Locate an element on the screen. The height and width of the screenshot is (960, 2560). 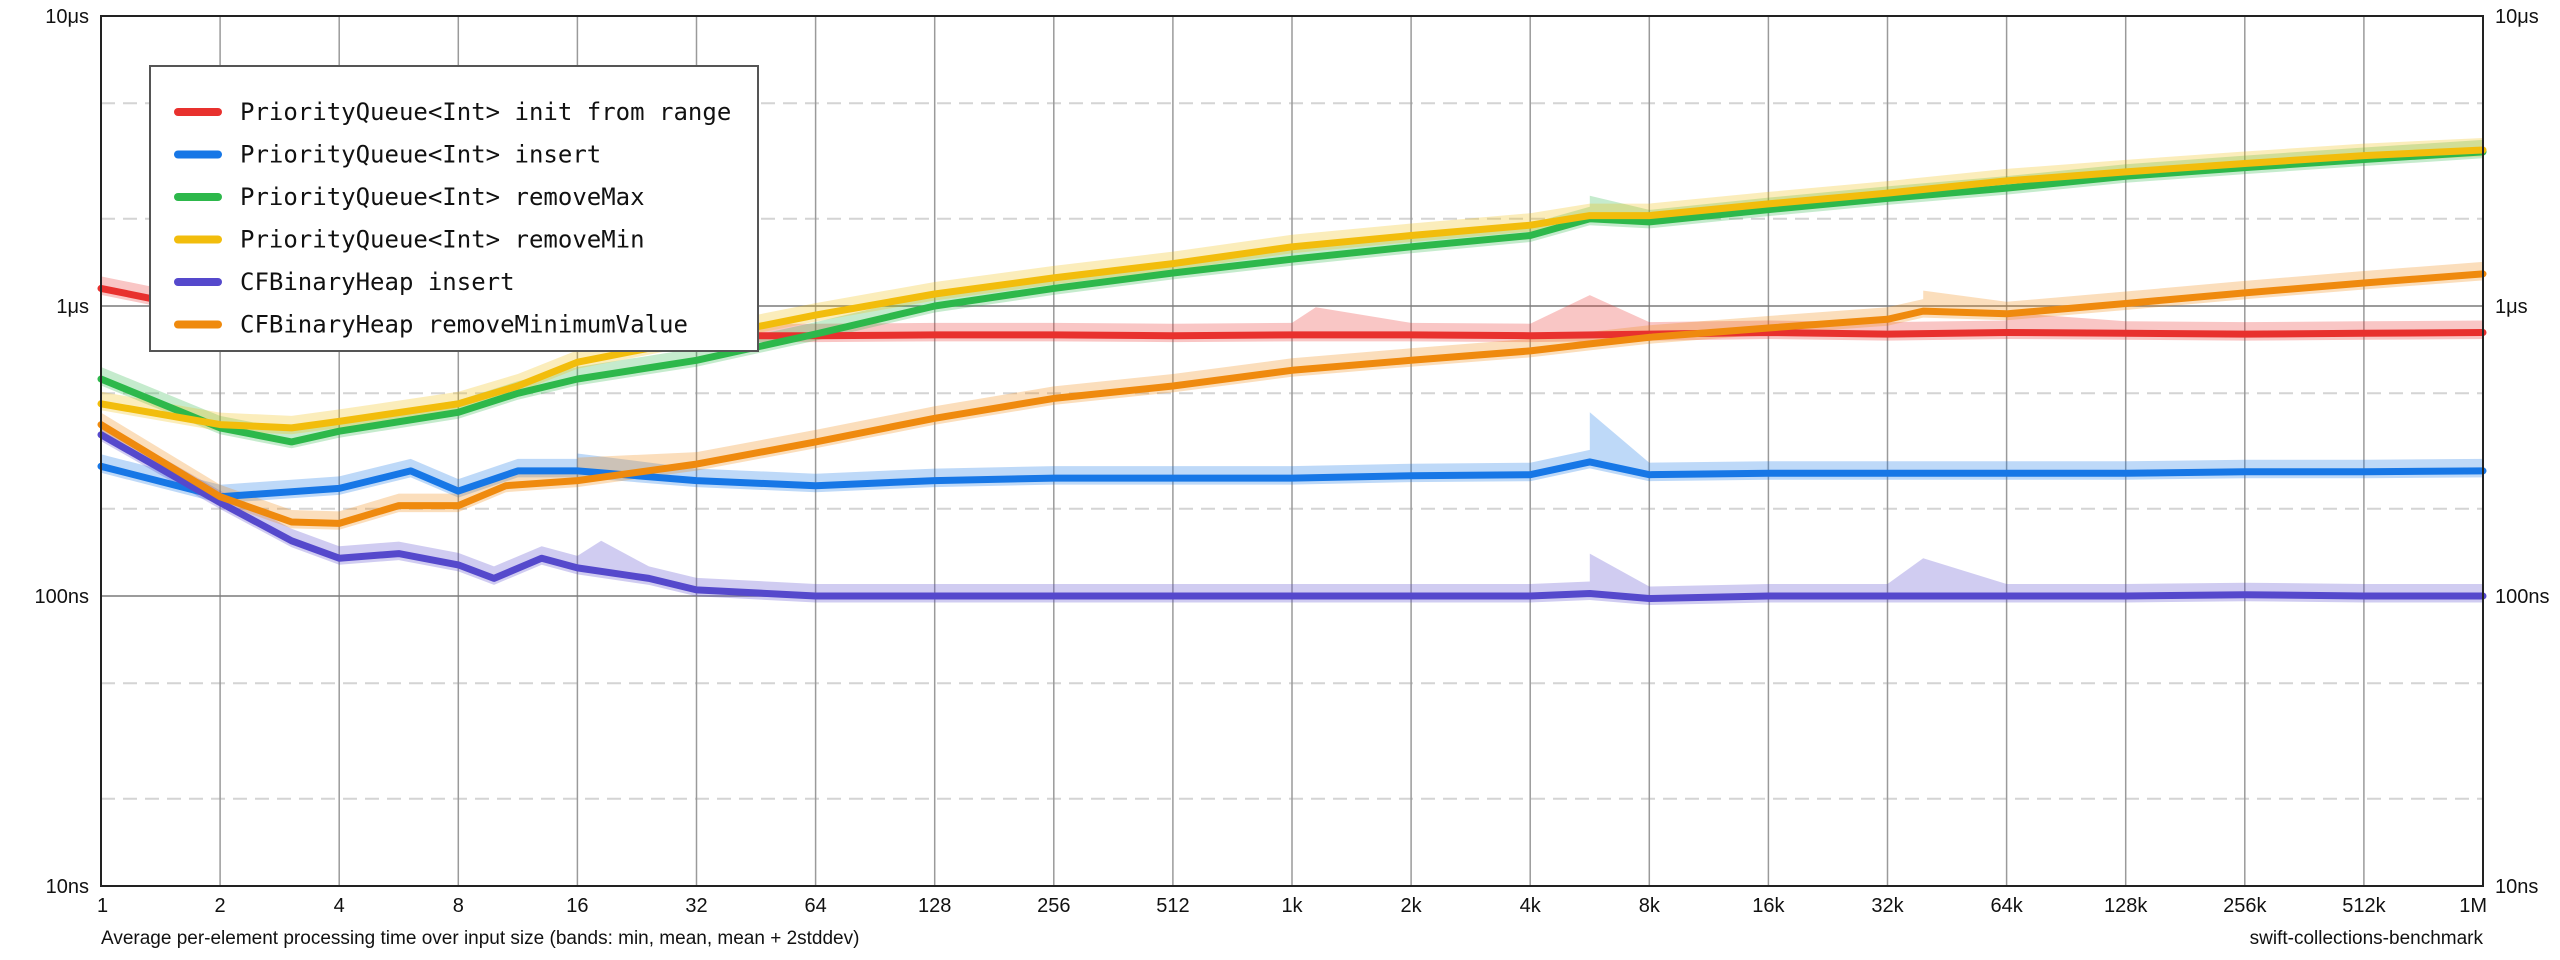
x-tick-label: 8k is located at coordinates (1650, 906).